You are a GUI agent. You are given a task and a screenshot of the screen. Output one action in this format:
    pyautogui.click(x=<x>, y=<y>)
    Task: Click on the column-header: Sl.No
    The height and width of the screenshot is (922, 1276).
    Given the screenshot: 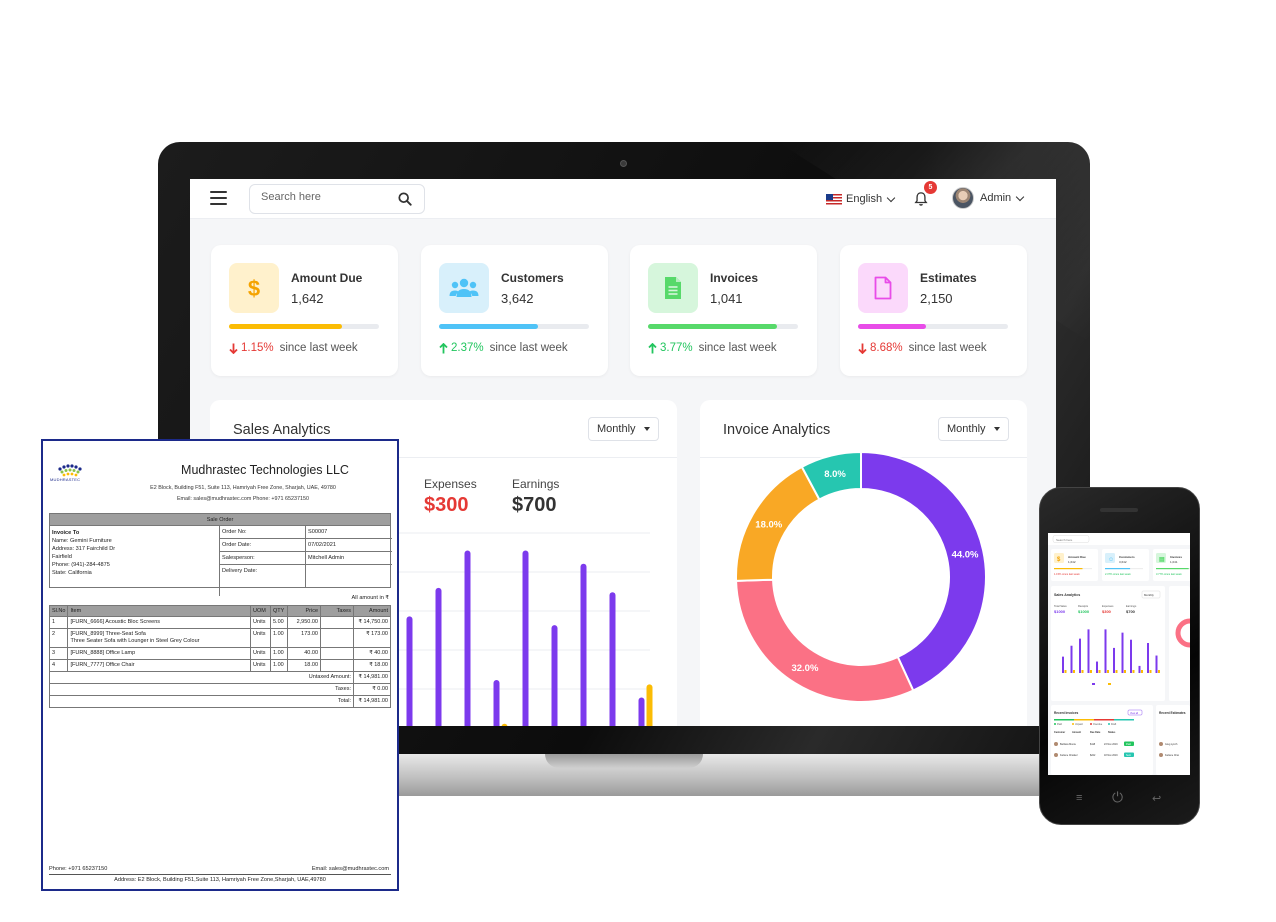 What is the action you would take?
    pyautogui.click(x=58, y=611)
    